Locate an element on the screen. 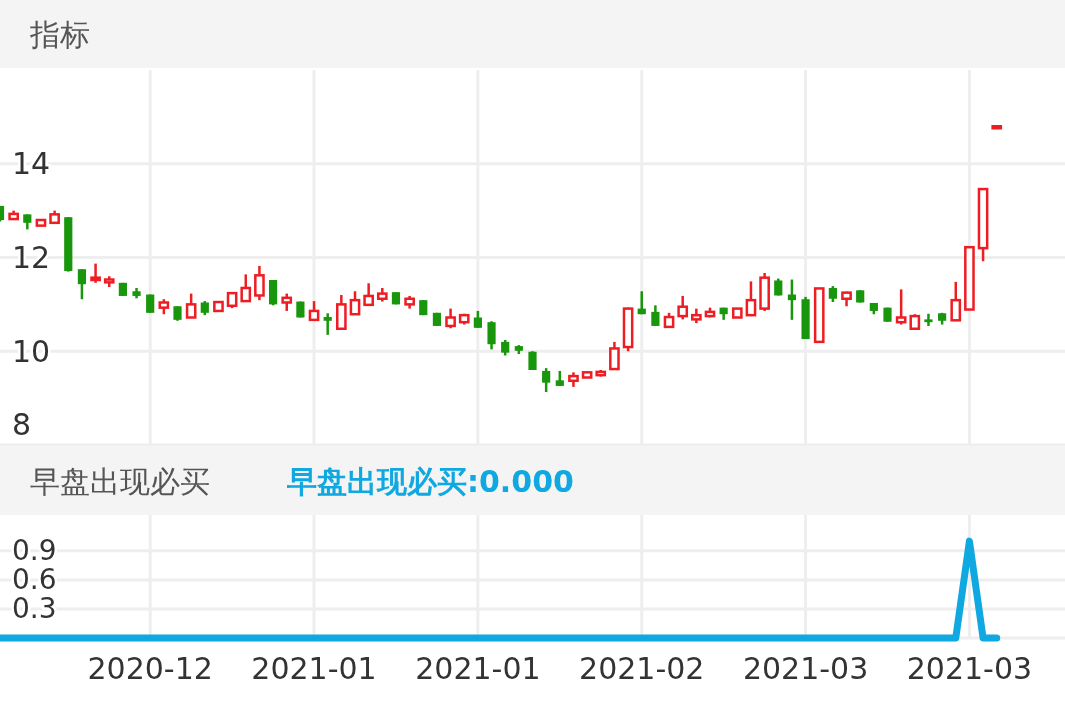  x-tick-label: 2020-12 is located at coordinates (150, 668).